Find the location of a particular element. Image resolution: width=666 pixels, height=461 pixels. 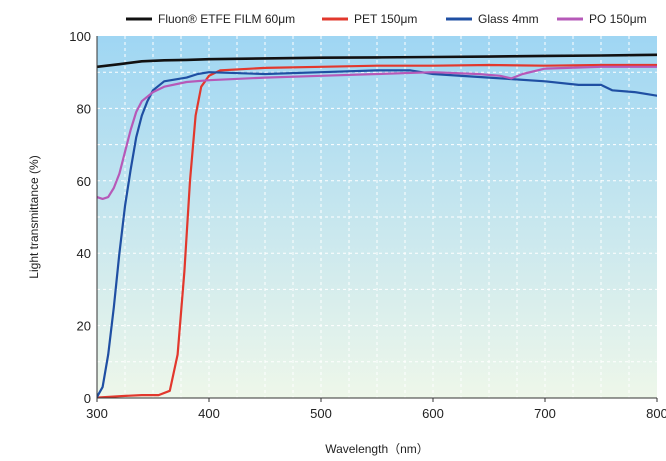

legend-label-4: PO 150μm is located at coordinates (618, 19).